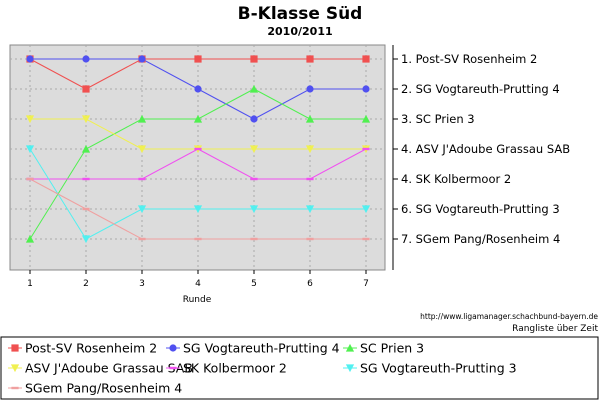 This screenshot has width=600, height=400. Describe the element at coordinates (30, 284) in the screenshot. I see `x-tick-label: 1` at that location.